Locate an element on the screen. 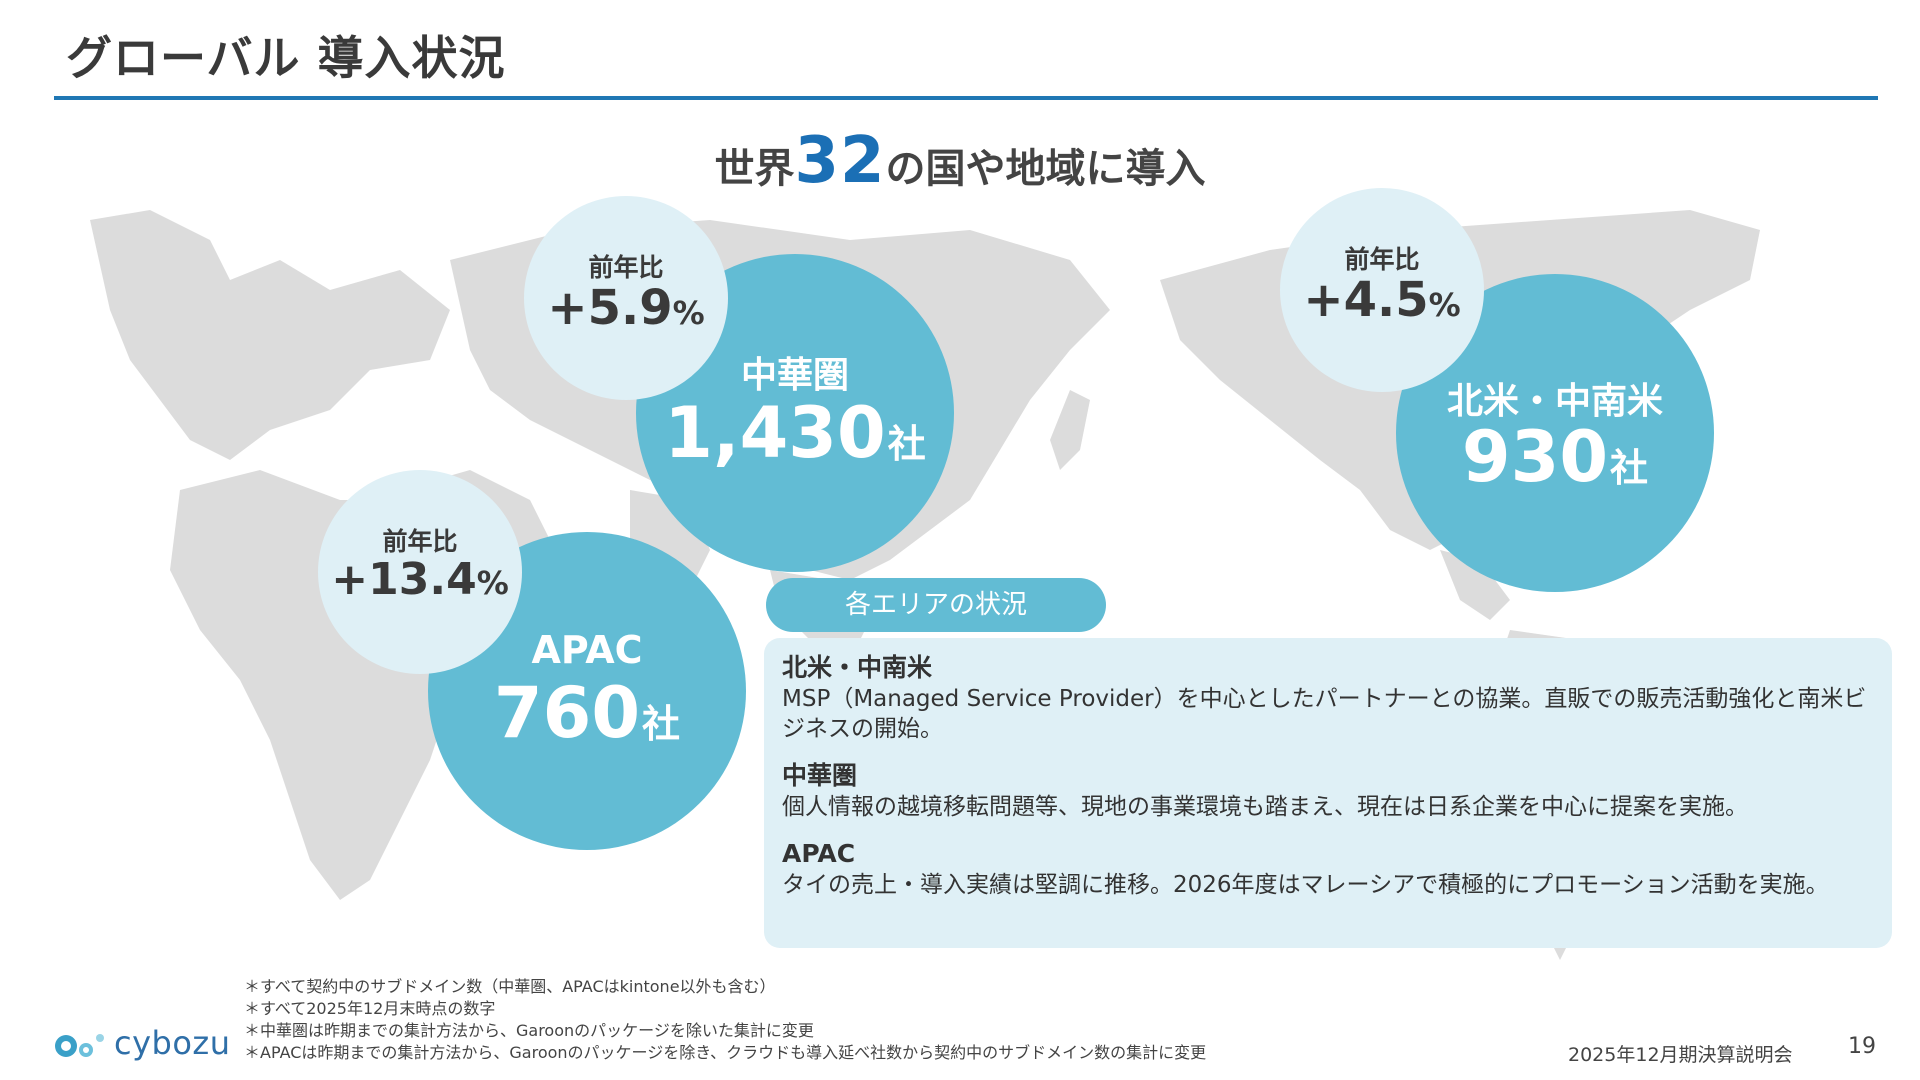  apac-yoy-pct: % is located at coordinates (492, 583).